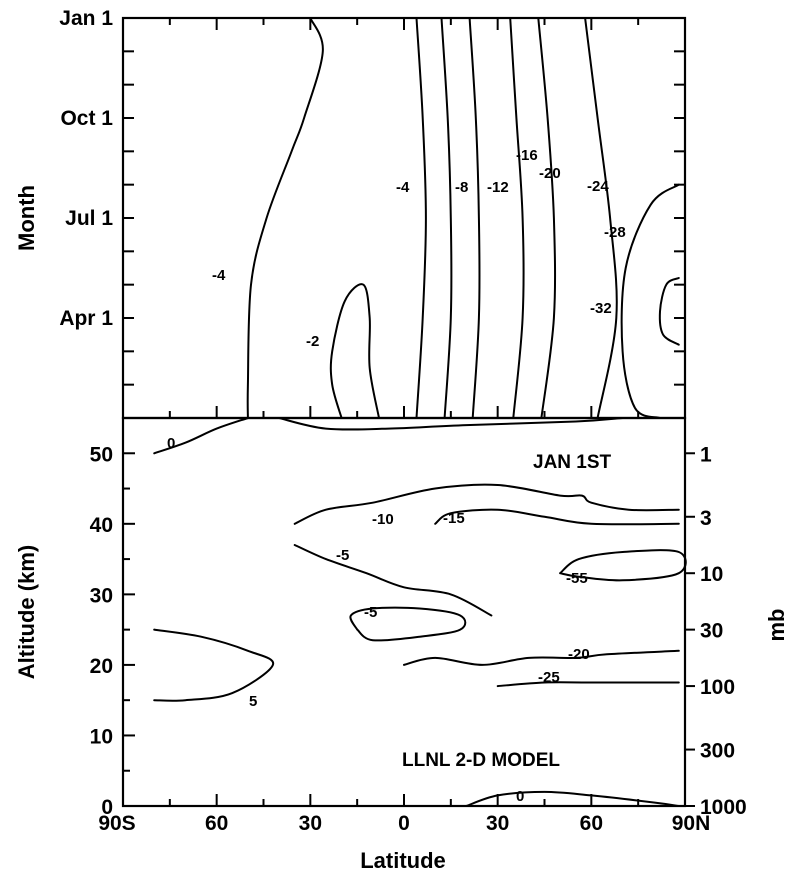  Describe the element at coordinates (706, 454) in the screenshot. I see `pressure-tick-label: 1` at that location.